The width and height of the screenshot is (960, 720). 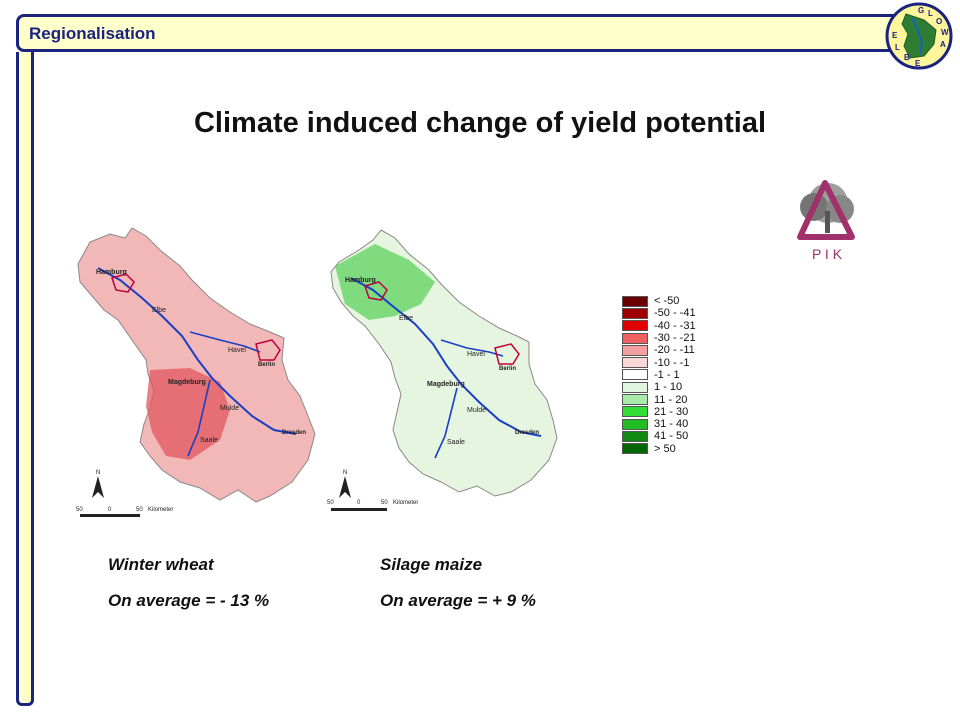 What do you see at coordinates (671, 424) in the screenshot?
I see `legend-label: 31 - 40` at bounding box center [671, 424].